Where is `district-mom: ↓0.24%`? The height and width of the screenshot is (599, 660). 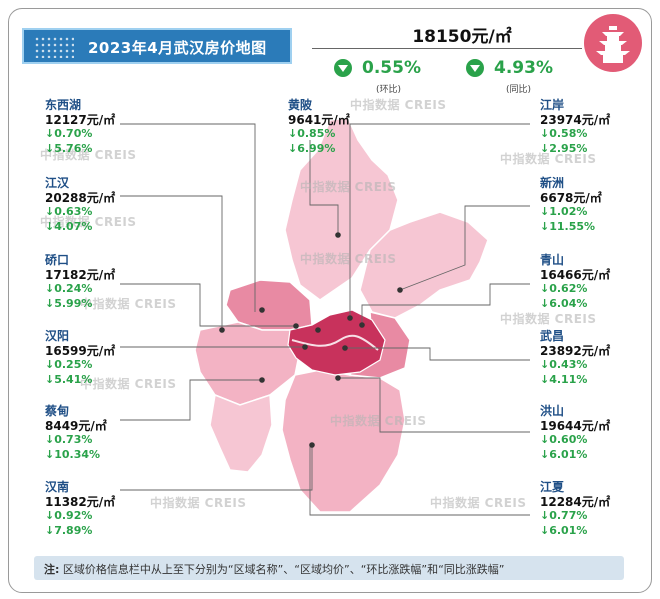 district-mom: ↓0.24% is located at coordinates (69, 288).